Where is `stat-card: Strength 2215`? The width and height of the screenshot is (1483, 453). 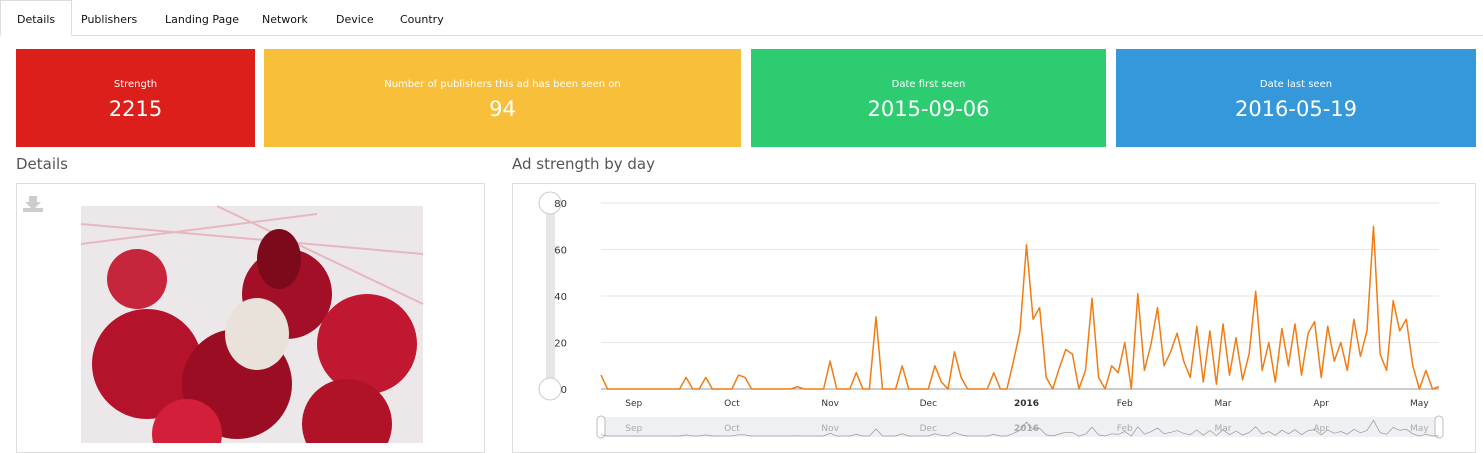 stat-card: Strength 2215 is located at coordinates (135, 98).